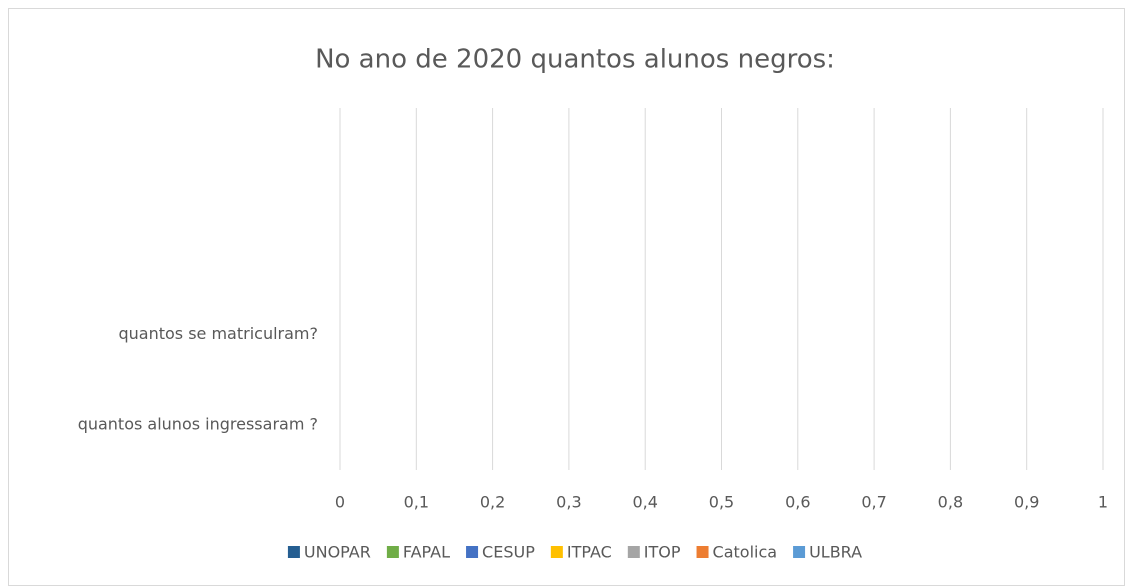 This screenshot has width=1126, height=587. I want to click on x-tick-label: 0,3, so click(568, 502).